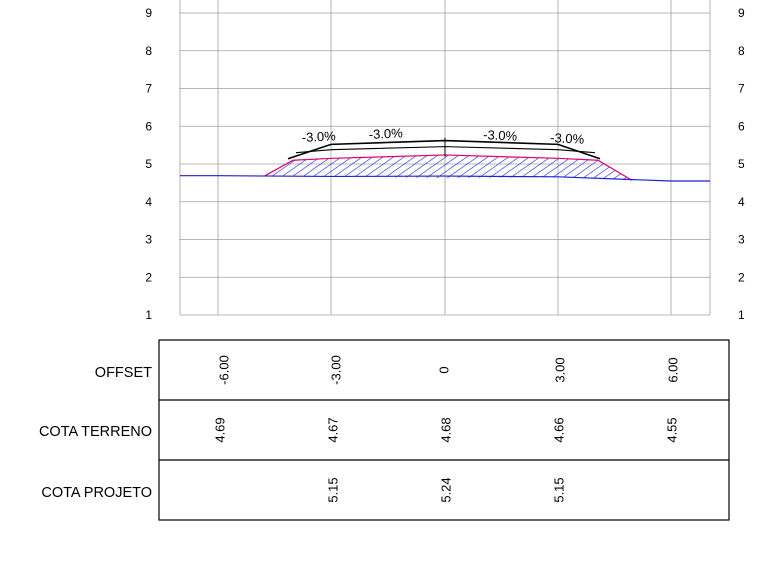 This screenshot has height=577, width=764. I want to click on cota-terreno-cell: 4.69, so click(220, 429).